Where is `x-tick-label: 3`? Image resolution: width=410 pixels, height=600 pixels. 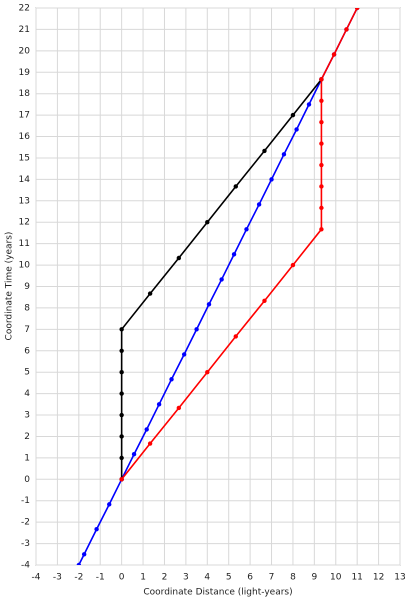 x-tick-label: 3 is located at coordinates (186, 578).